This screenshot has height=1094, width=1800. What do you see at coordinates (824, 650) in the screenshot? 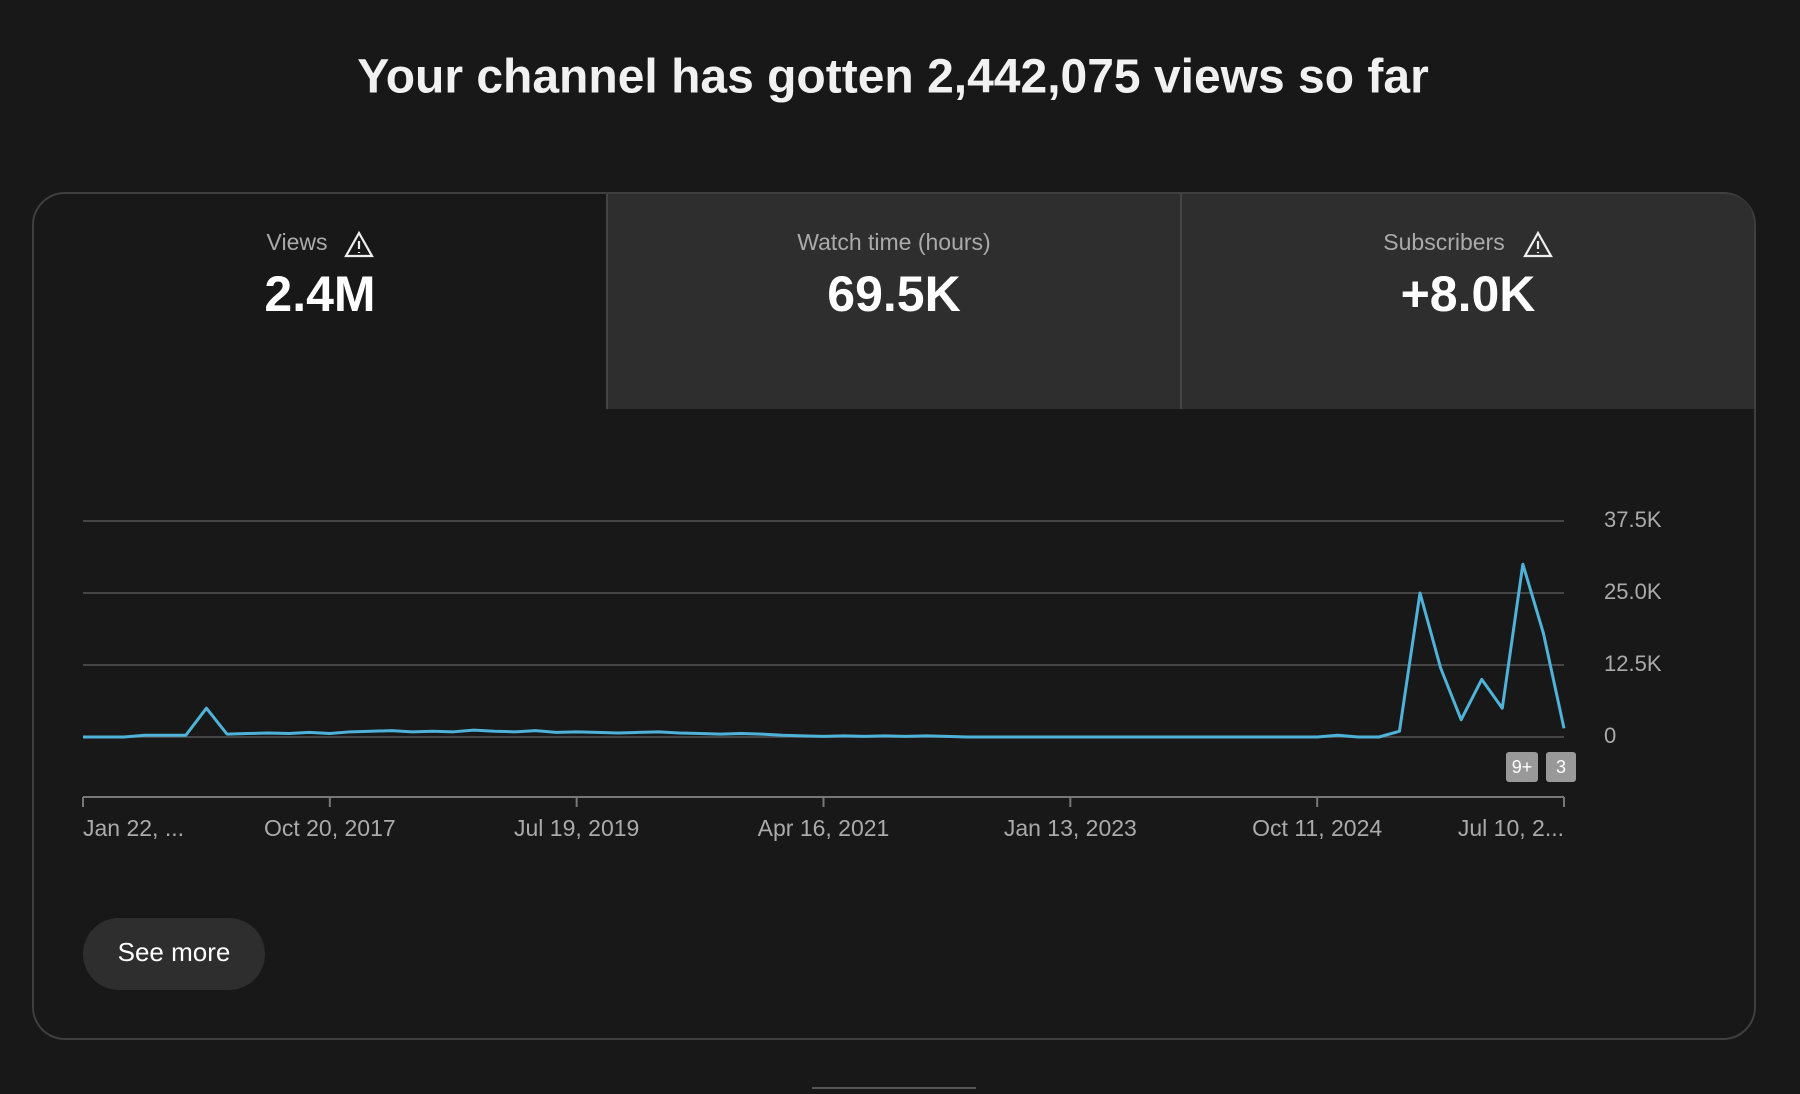
I see `views-line` at bounding box center [824, 650].